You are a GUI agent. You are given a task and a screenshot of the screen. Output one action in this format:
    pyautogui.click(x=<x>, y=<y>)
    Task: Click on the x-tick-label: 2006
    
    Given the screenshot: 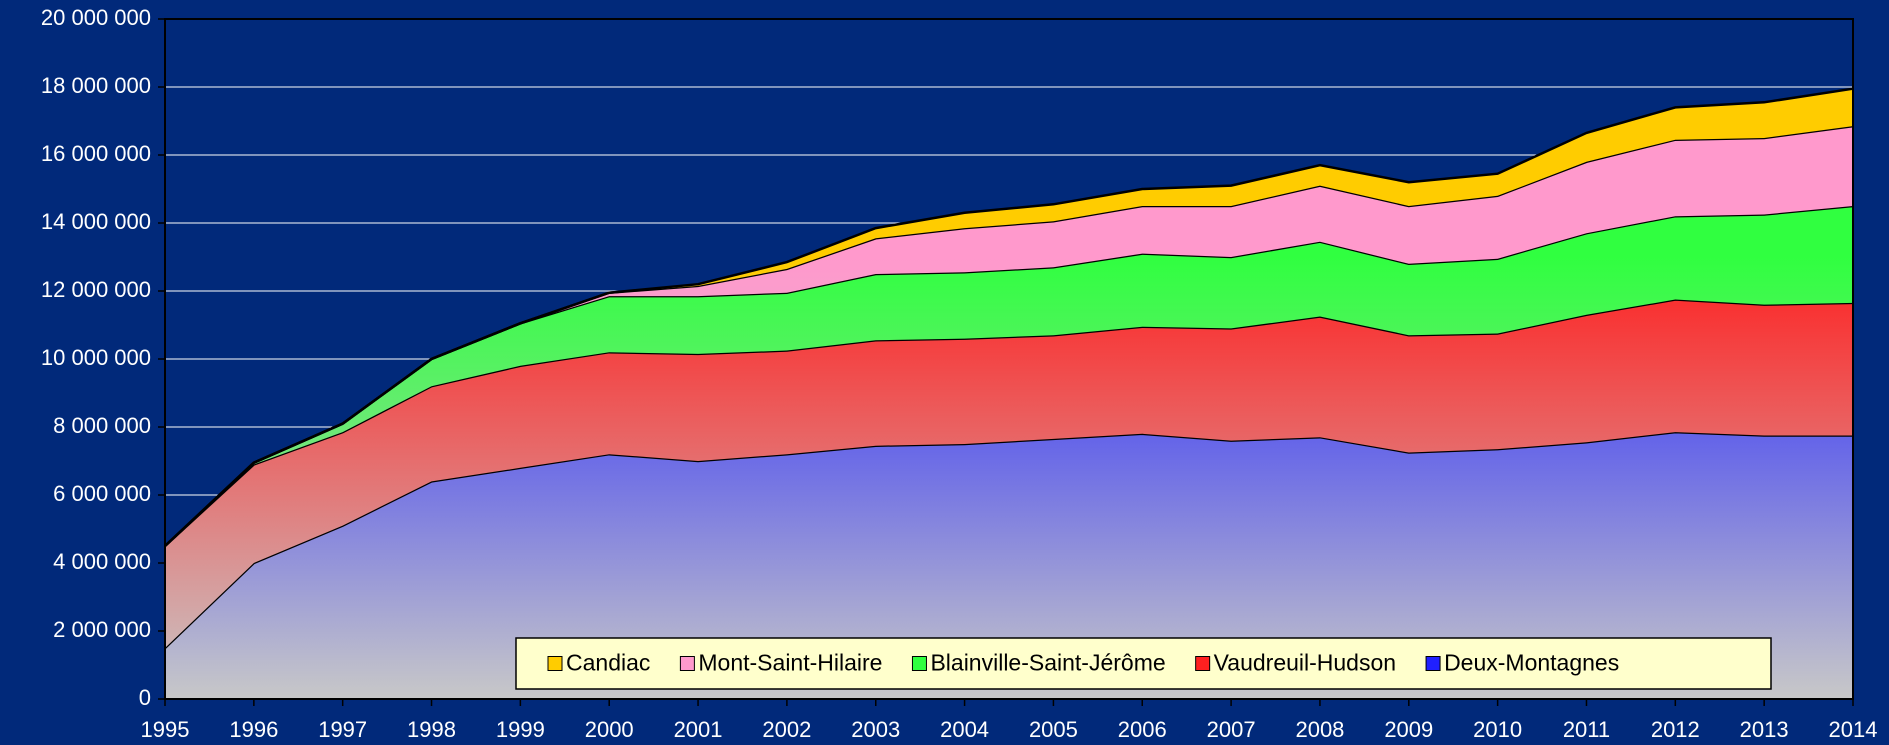 What is the action you would take?
    pyautogui.click(x=1142, y=729)
    